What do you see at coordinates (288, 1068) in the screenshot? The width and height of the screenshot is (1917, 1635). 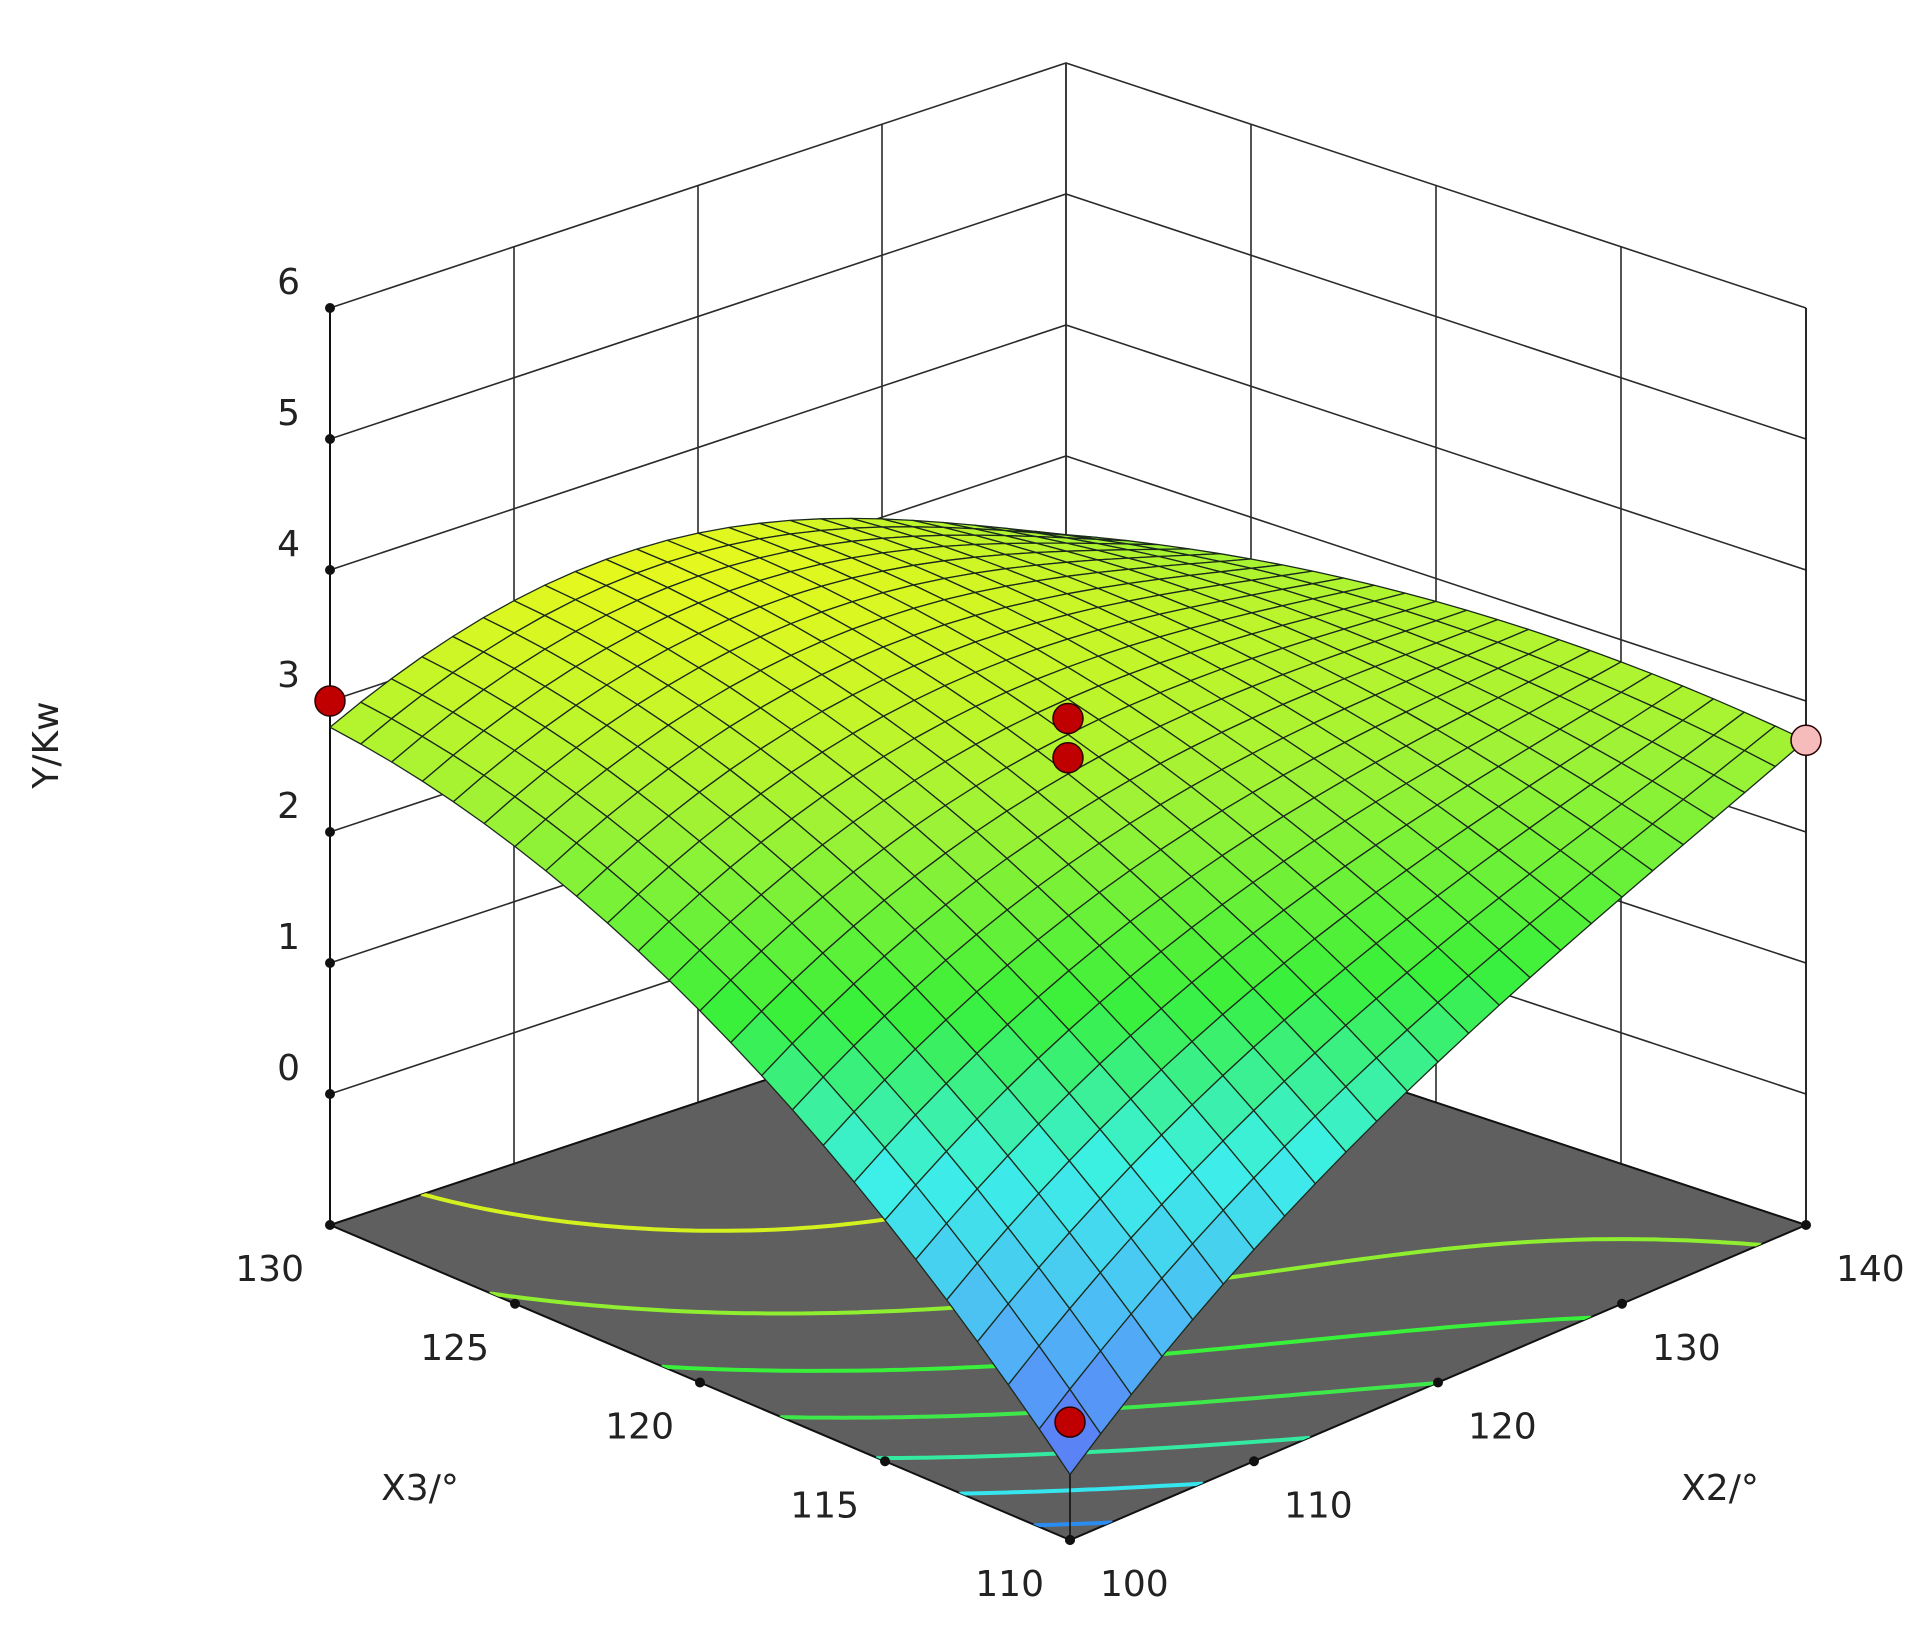 I see `z-tick-label: 0` at bounding box center [288, 1068].